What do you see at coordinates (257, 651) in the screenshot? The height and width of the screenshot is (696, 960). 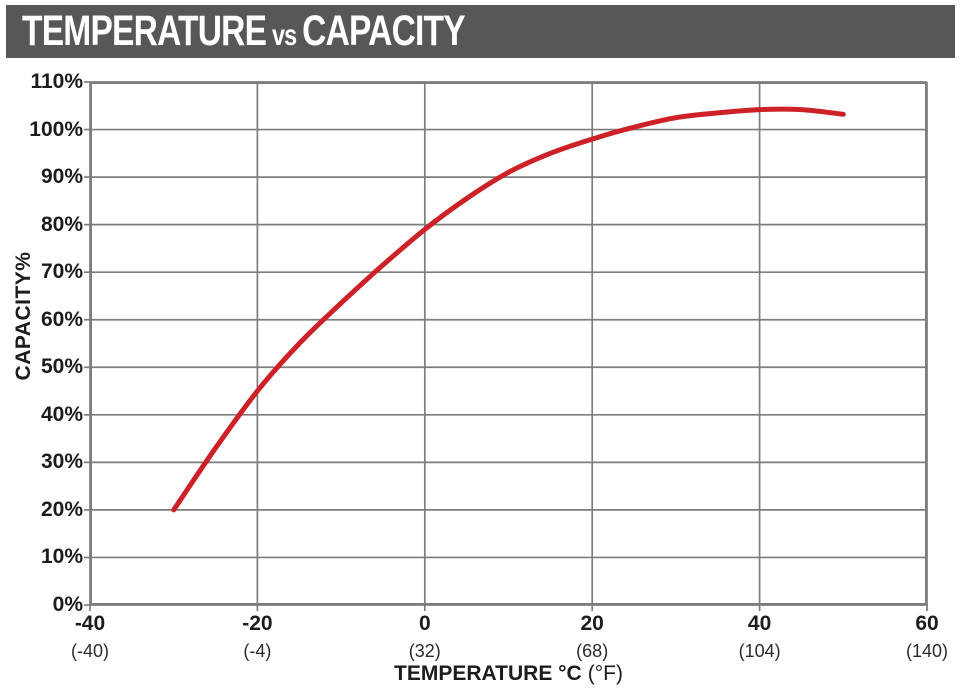 I see `x-tick-label-fahrenheit: (-4)` at bounding box center [257, 651].